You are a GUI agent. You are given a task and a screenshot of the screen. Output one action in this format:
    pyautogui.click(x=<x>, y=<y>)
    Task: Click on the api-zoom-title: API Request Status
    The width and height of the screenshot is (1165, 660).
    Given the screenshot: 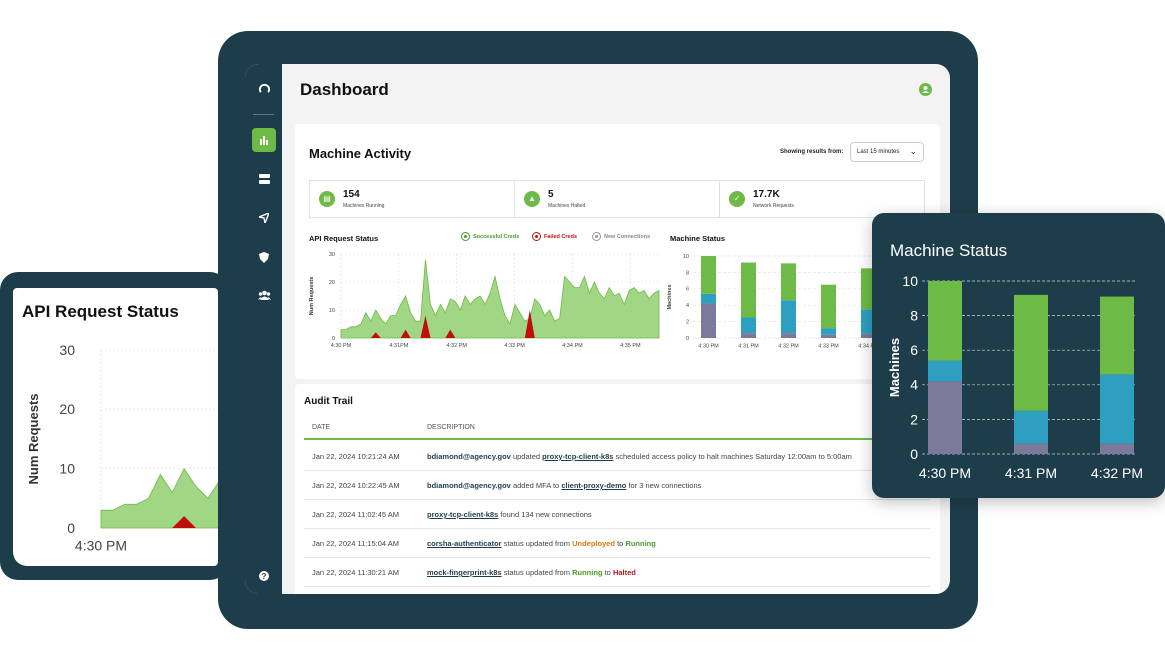 What is the action you would take?
    pyautogui.click(x=100, y=311)
    